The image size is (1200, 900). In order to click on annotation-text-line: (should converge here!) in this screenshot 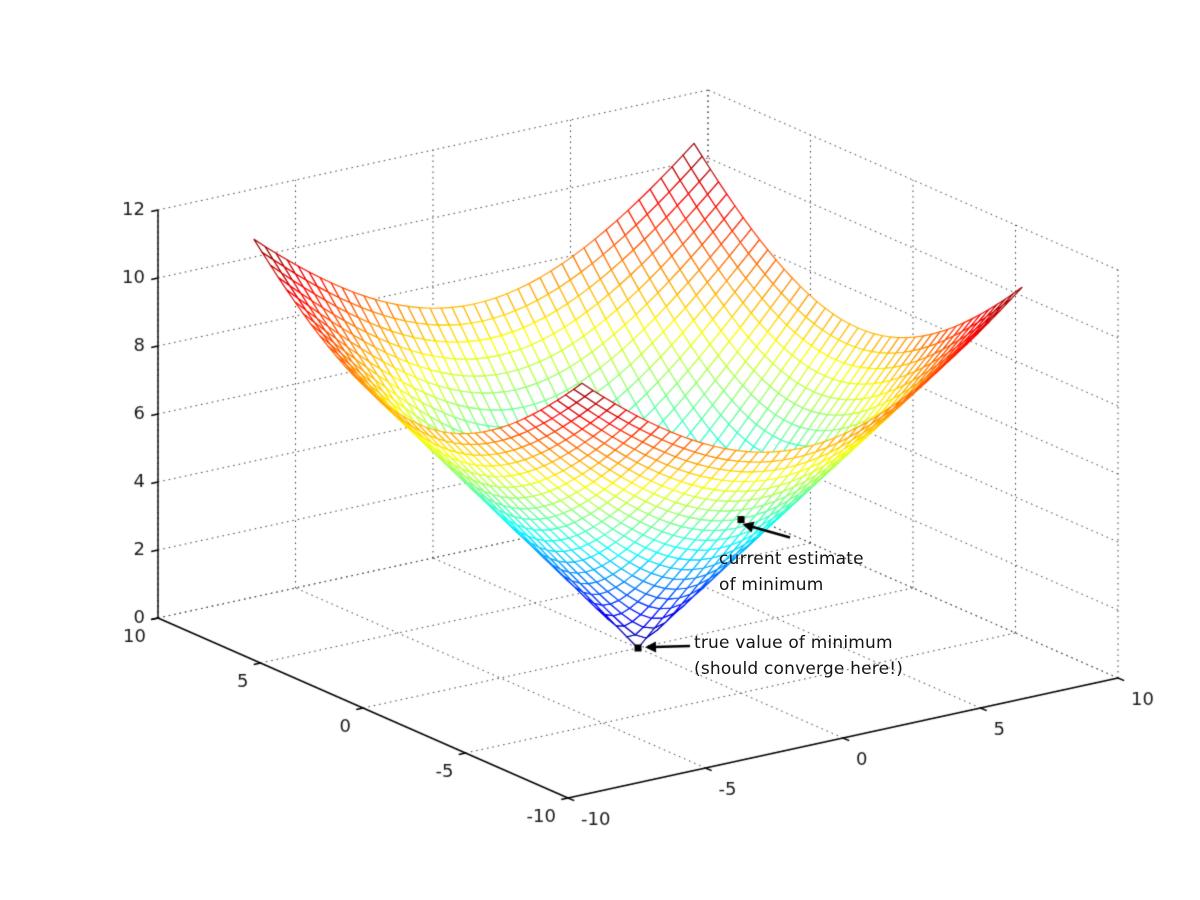, I will do `click(799, 669)`.